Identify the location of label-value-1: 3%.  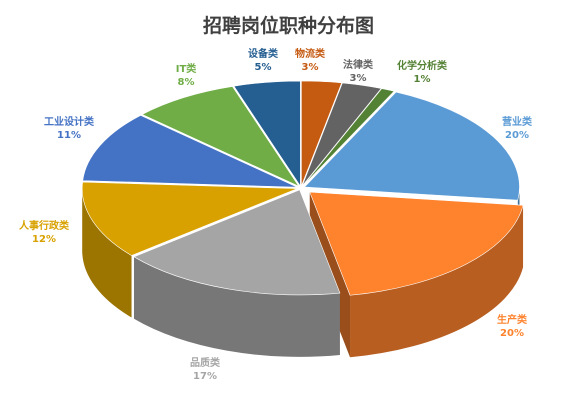
(358, 78).